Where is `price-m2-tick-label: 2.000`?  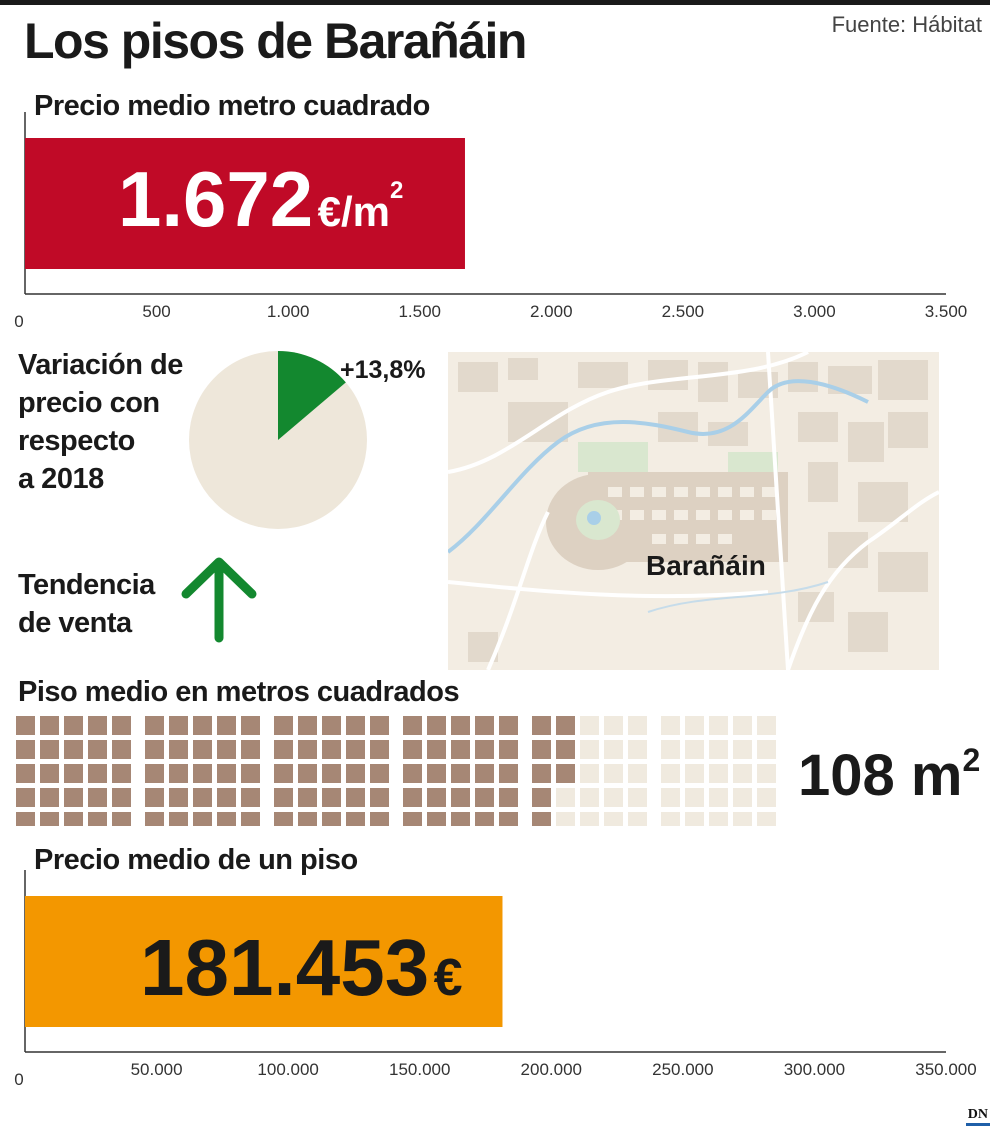
price-m2-tick-label: 2.000 is located at coordinates (551, 311).